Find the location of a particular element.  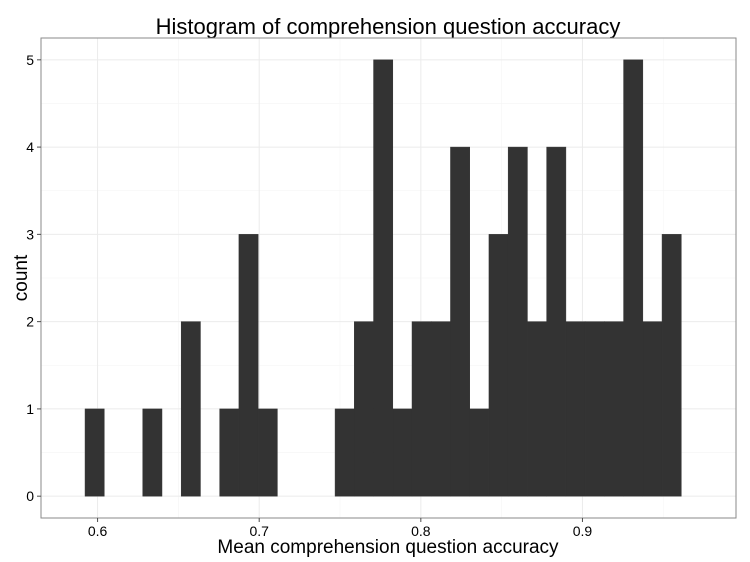

x-axis-label: Mean comprehension question accuracy is located at coordinates (388, 547).